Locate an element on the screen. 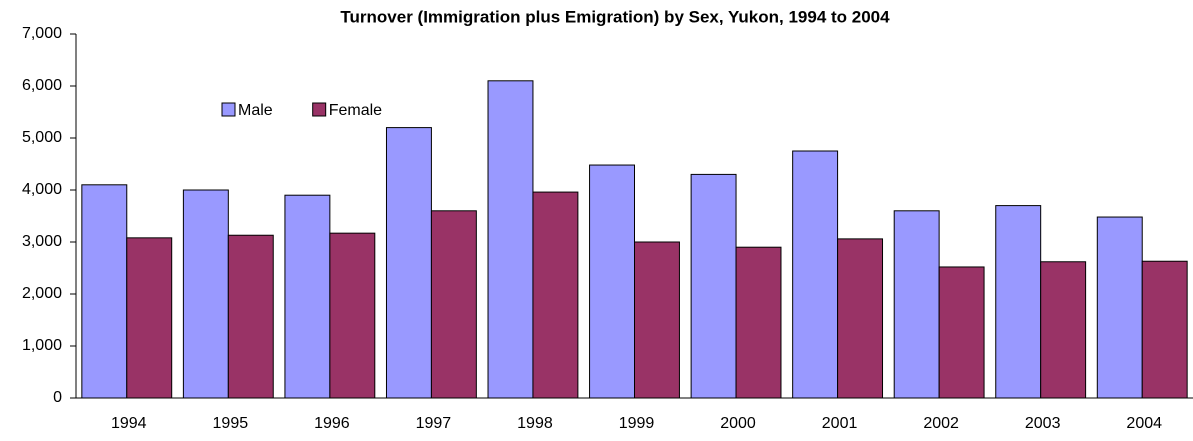  y-tick-label: 1,000 is located at coordinates (42, 345).